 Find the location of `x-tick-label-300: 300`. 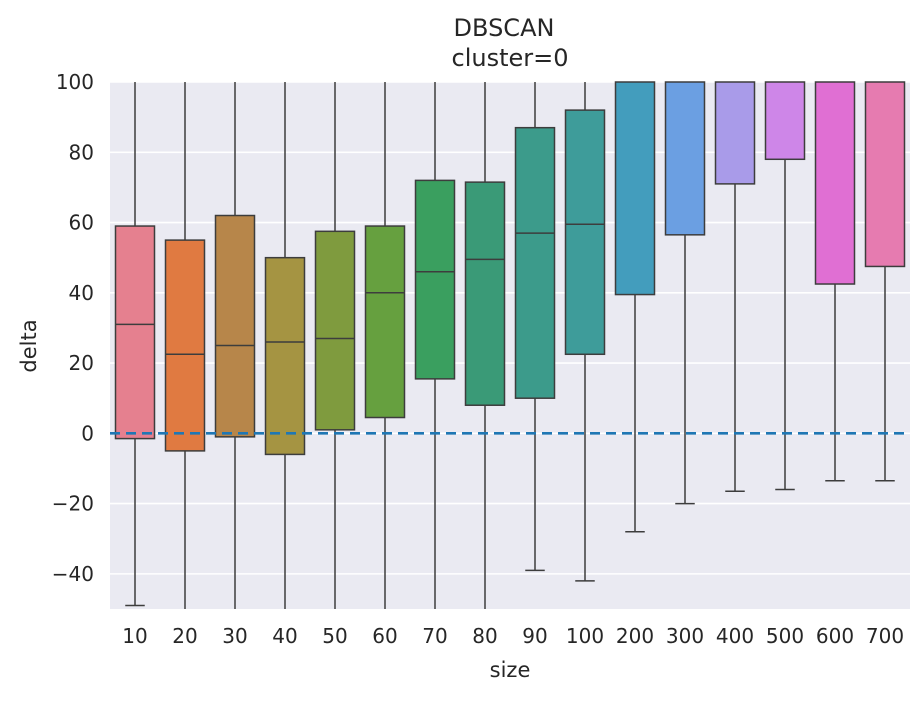

x-tick-label-300: 300 is located at coordinates (685, 636).